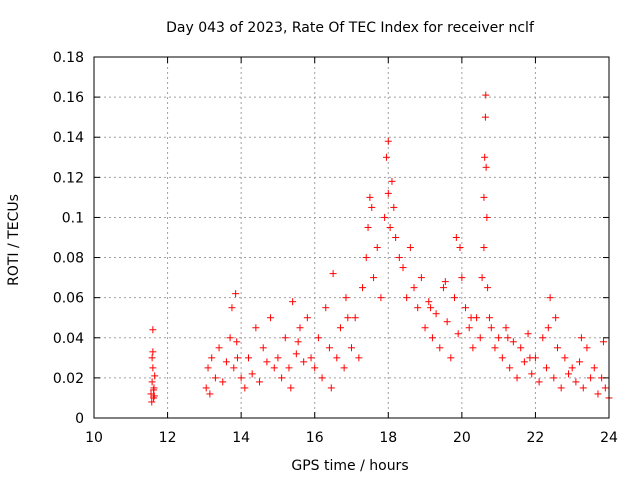 This screenshot has height=480, width=640. What do you see at coordinates (79, 419) in the screenshot?
I see `y-tick-label: 0` at bounding box center [79, 419].